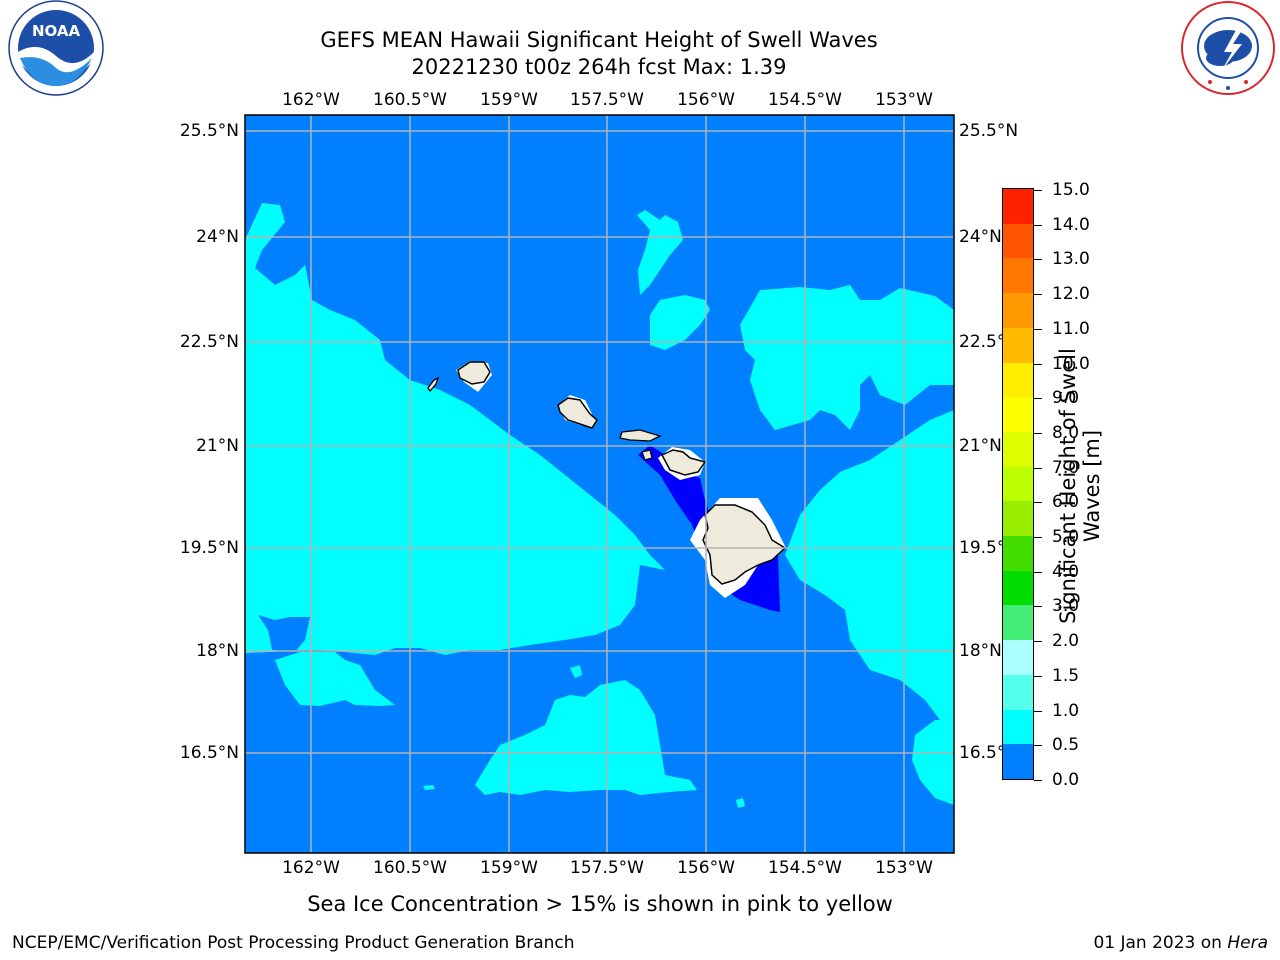  What do you see at coordinates (474, 373) in the screenshot?
I see `island-kauai` at bounding box center [474, 373].